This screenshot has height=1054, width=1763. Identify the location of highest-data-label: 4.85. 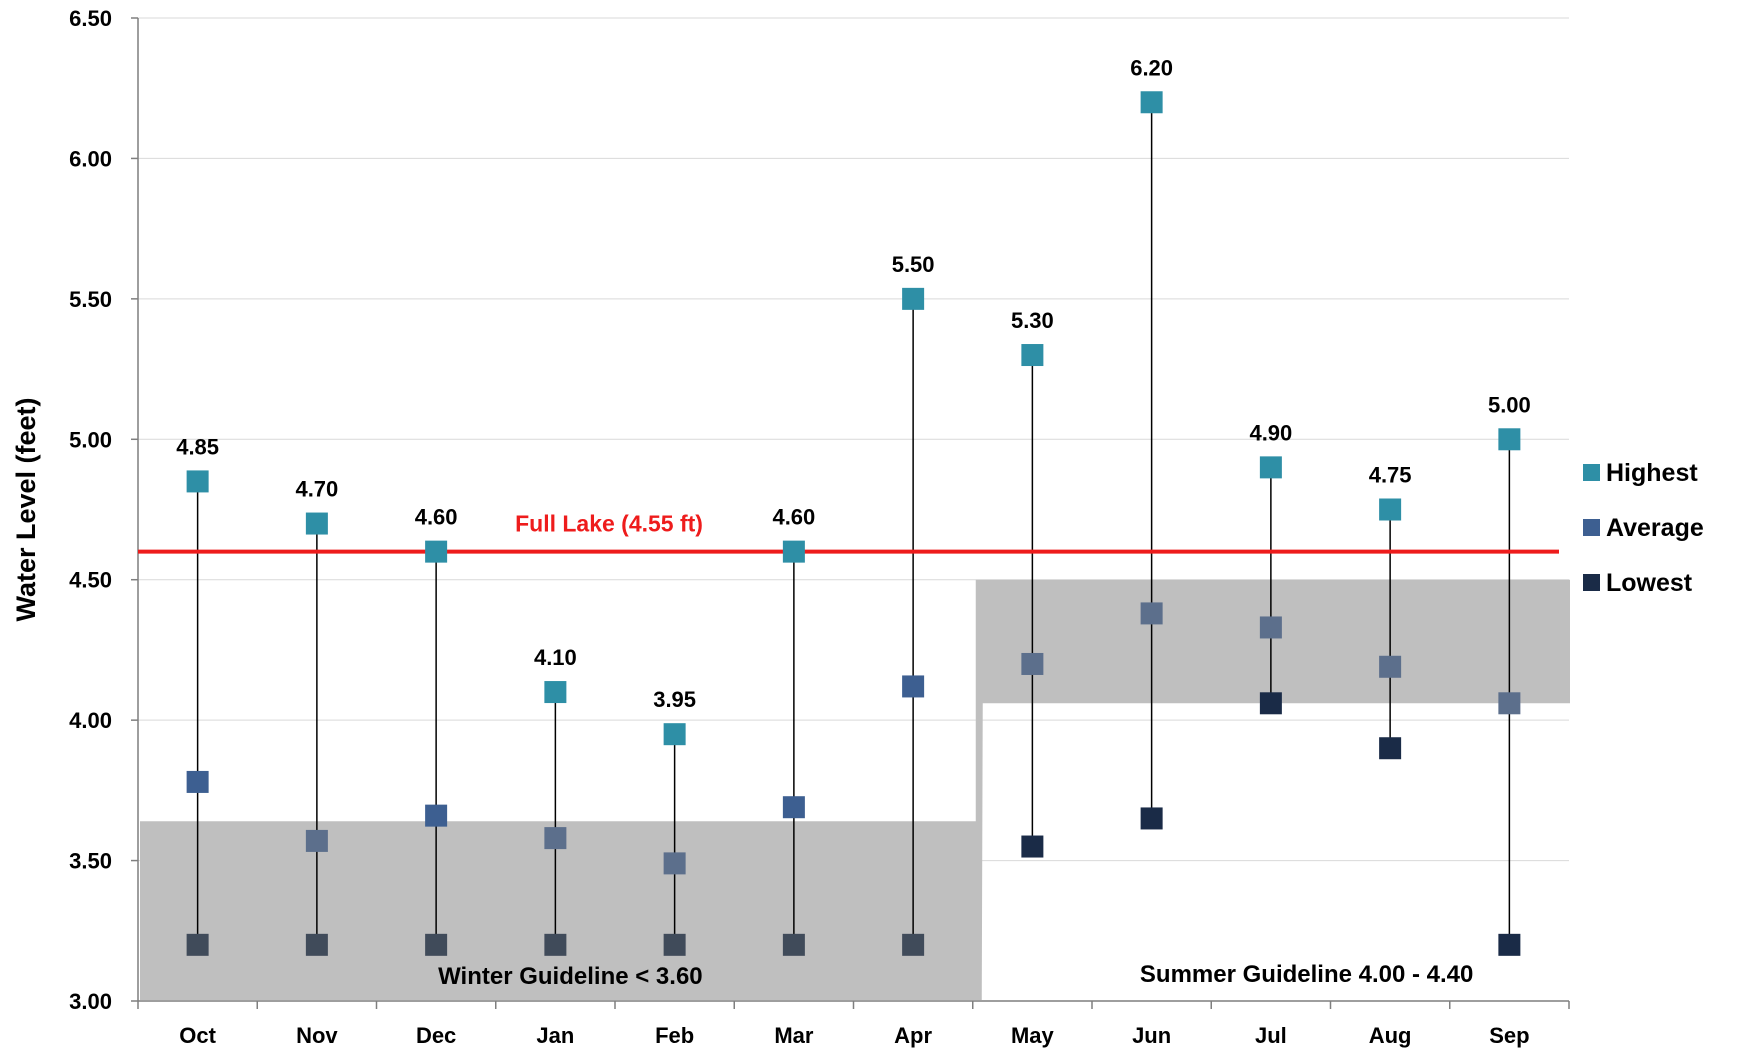
(197, 446).